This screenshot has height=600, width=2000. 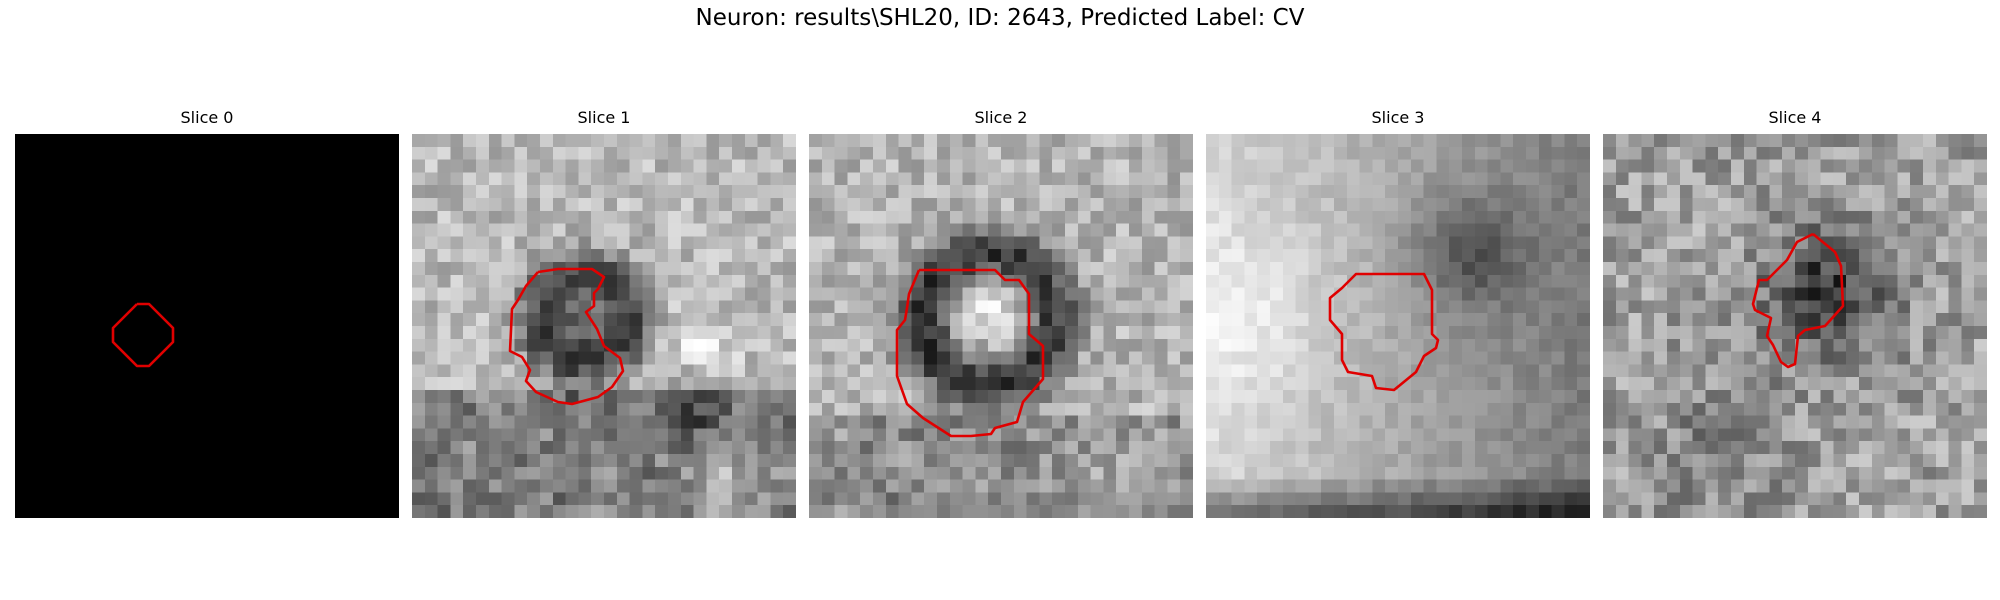 I want to click on slice-panel-4: Slice 4, so click(x=1795, y=311).